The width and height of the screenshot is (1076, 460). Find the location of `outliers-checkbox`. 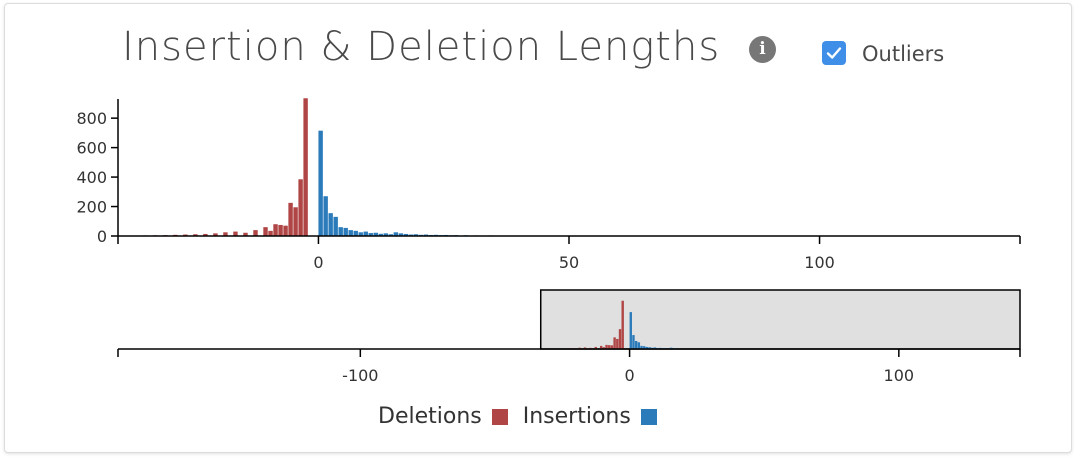

outliers-checkbox is located at coordinates (834, 53).